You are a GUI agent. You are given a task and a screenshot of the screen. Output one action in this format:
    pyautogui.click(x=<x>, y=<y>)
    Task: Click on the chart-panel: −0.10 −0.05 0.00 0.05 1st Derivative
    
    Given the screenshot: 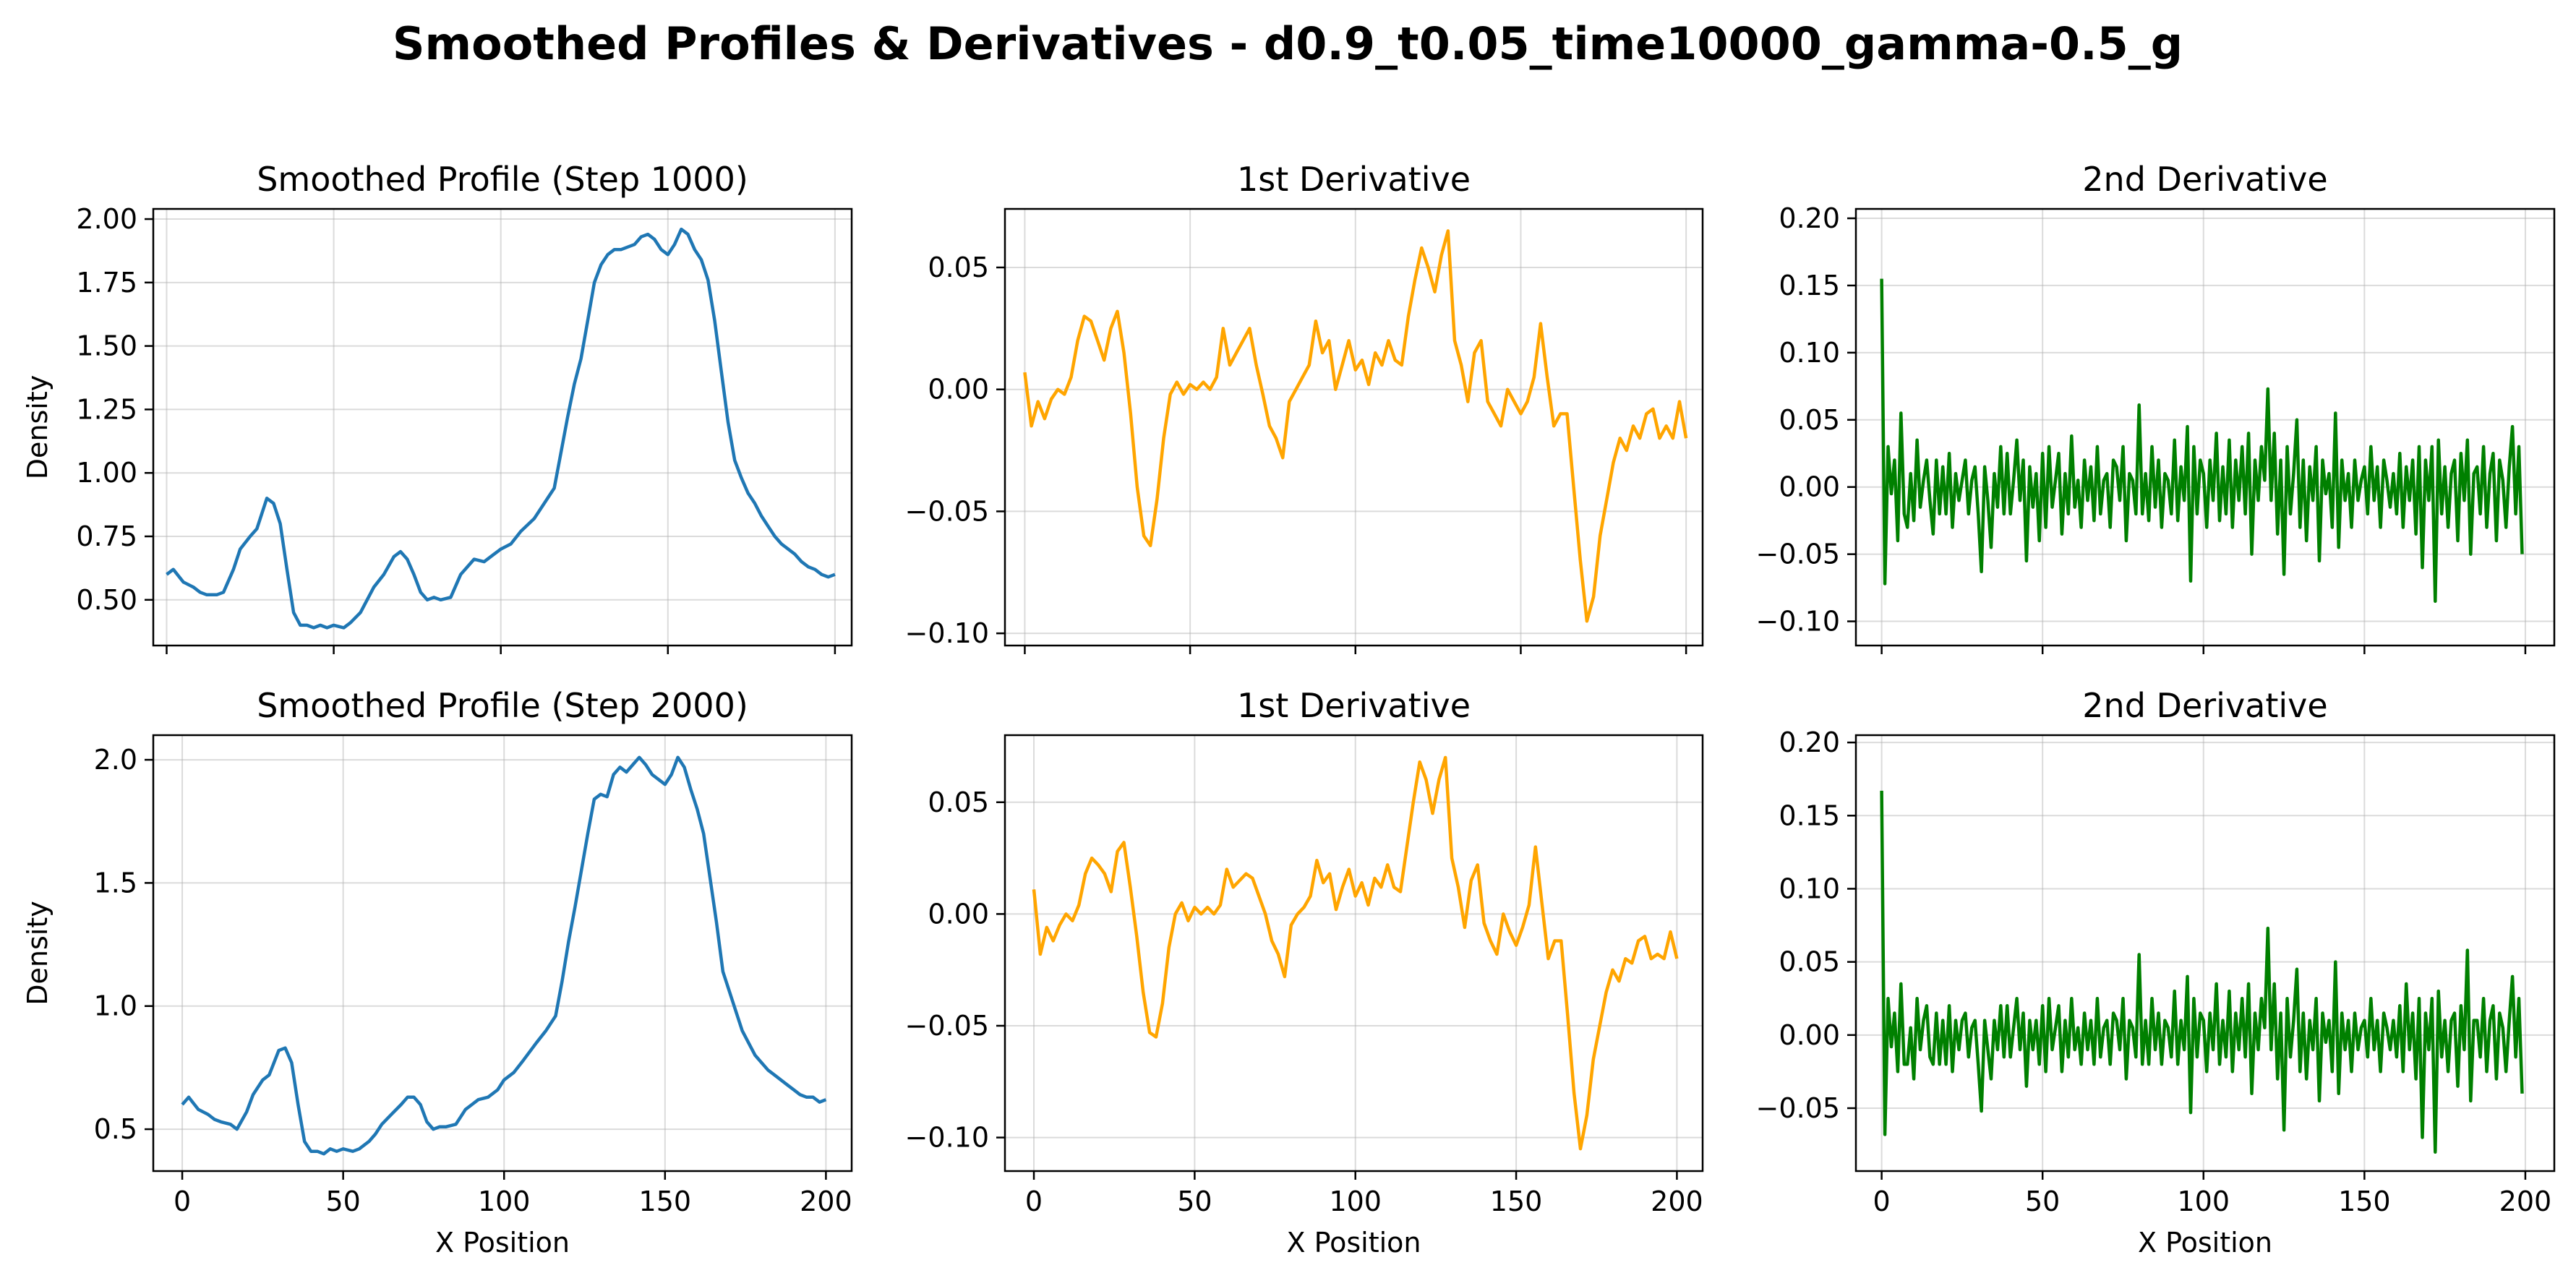 What is the action you would take?
    pyautogui.click(x=1305, y=407)
    